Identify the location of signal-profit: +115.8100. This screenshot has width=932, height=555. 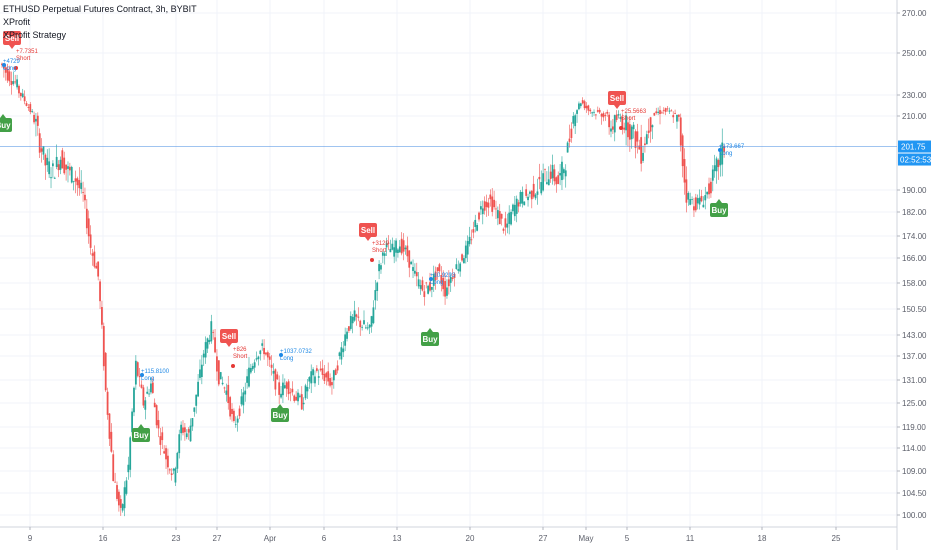
(155, 372).